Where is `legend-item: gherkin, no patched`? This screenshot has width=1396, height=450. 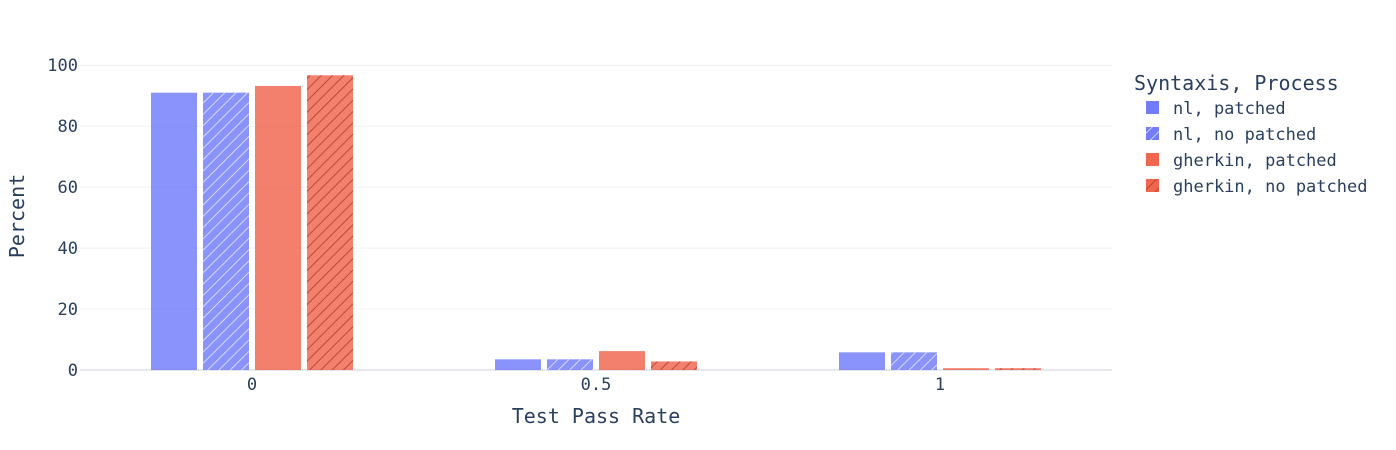
legend-item: gherkin, no patched is located at coordinates (1256, 187).